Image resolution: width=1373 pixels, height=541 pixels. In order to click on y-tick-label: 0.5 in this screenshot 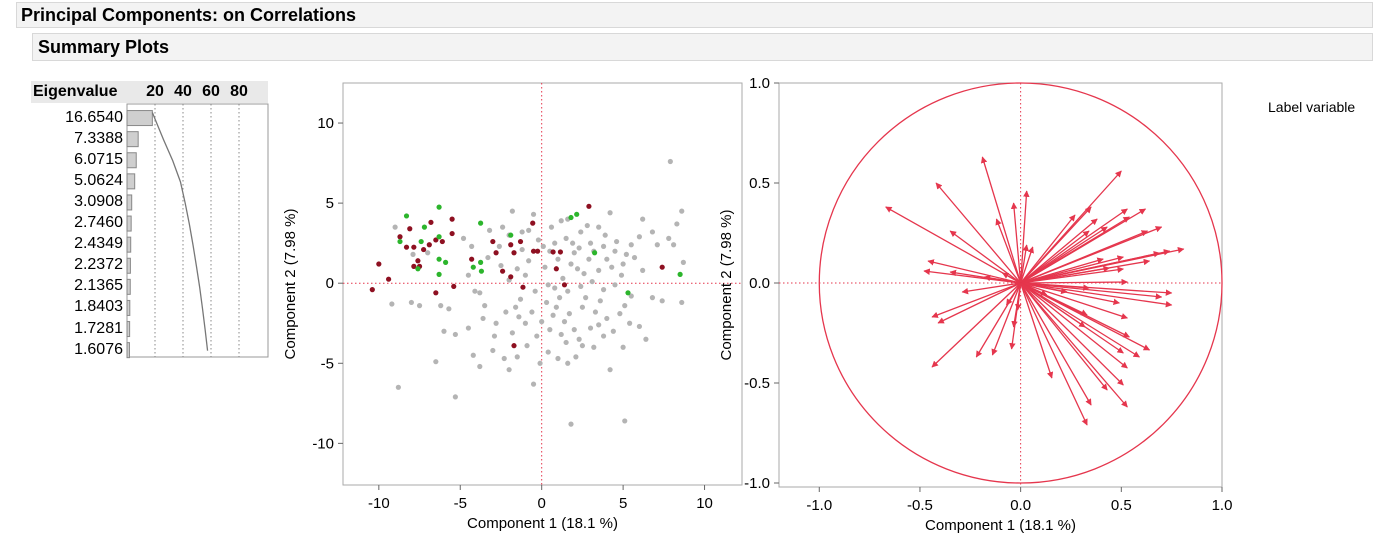, I will do `click(759, 183)`.